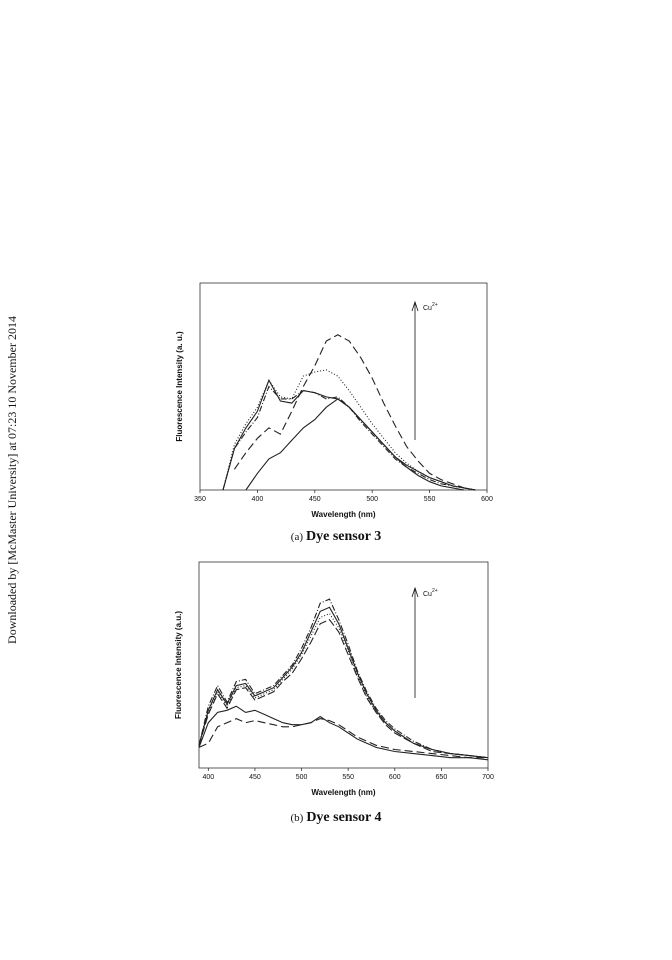 The image size is (672, 960). What do you see at coordinates (178, 665) in the screenshot?
I see `y-axis-label: Fluorescence Intensity (a.u.)` at bounding box center [178, 665].